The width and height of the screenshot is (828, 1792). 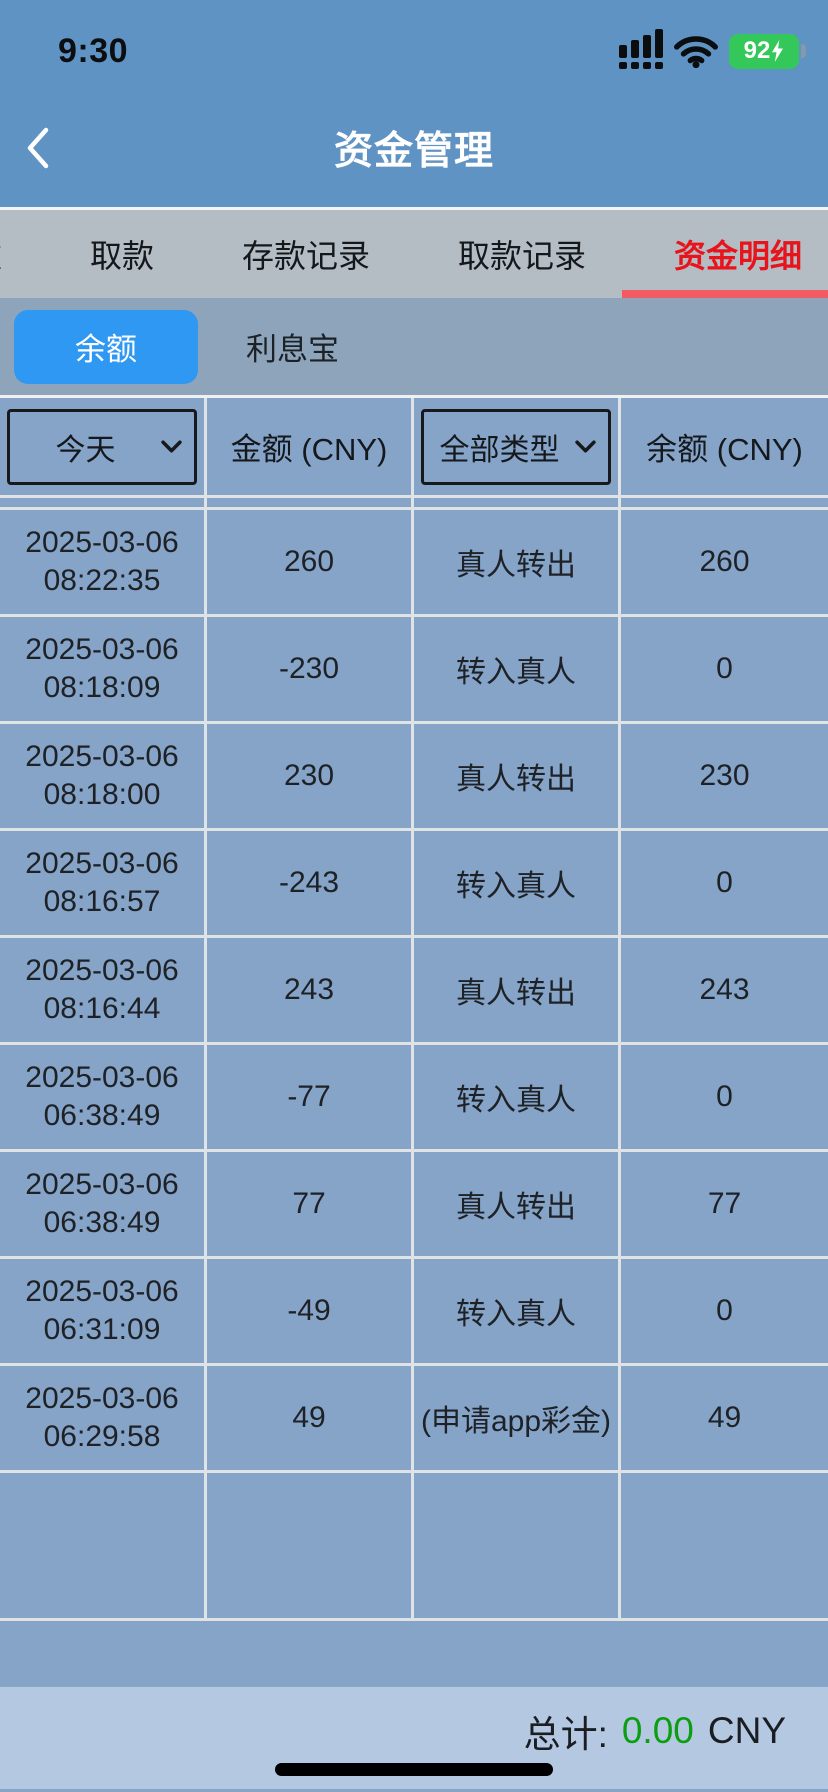 What do you see at coordinates (565, 1734) in the screenshot?
I see `total-label: 总计:` at bounding box center [565, 1734].